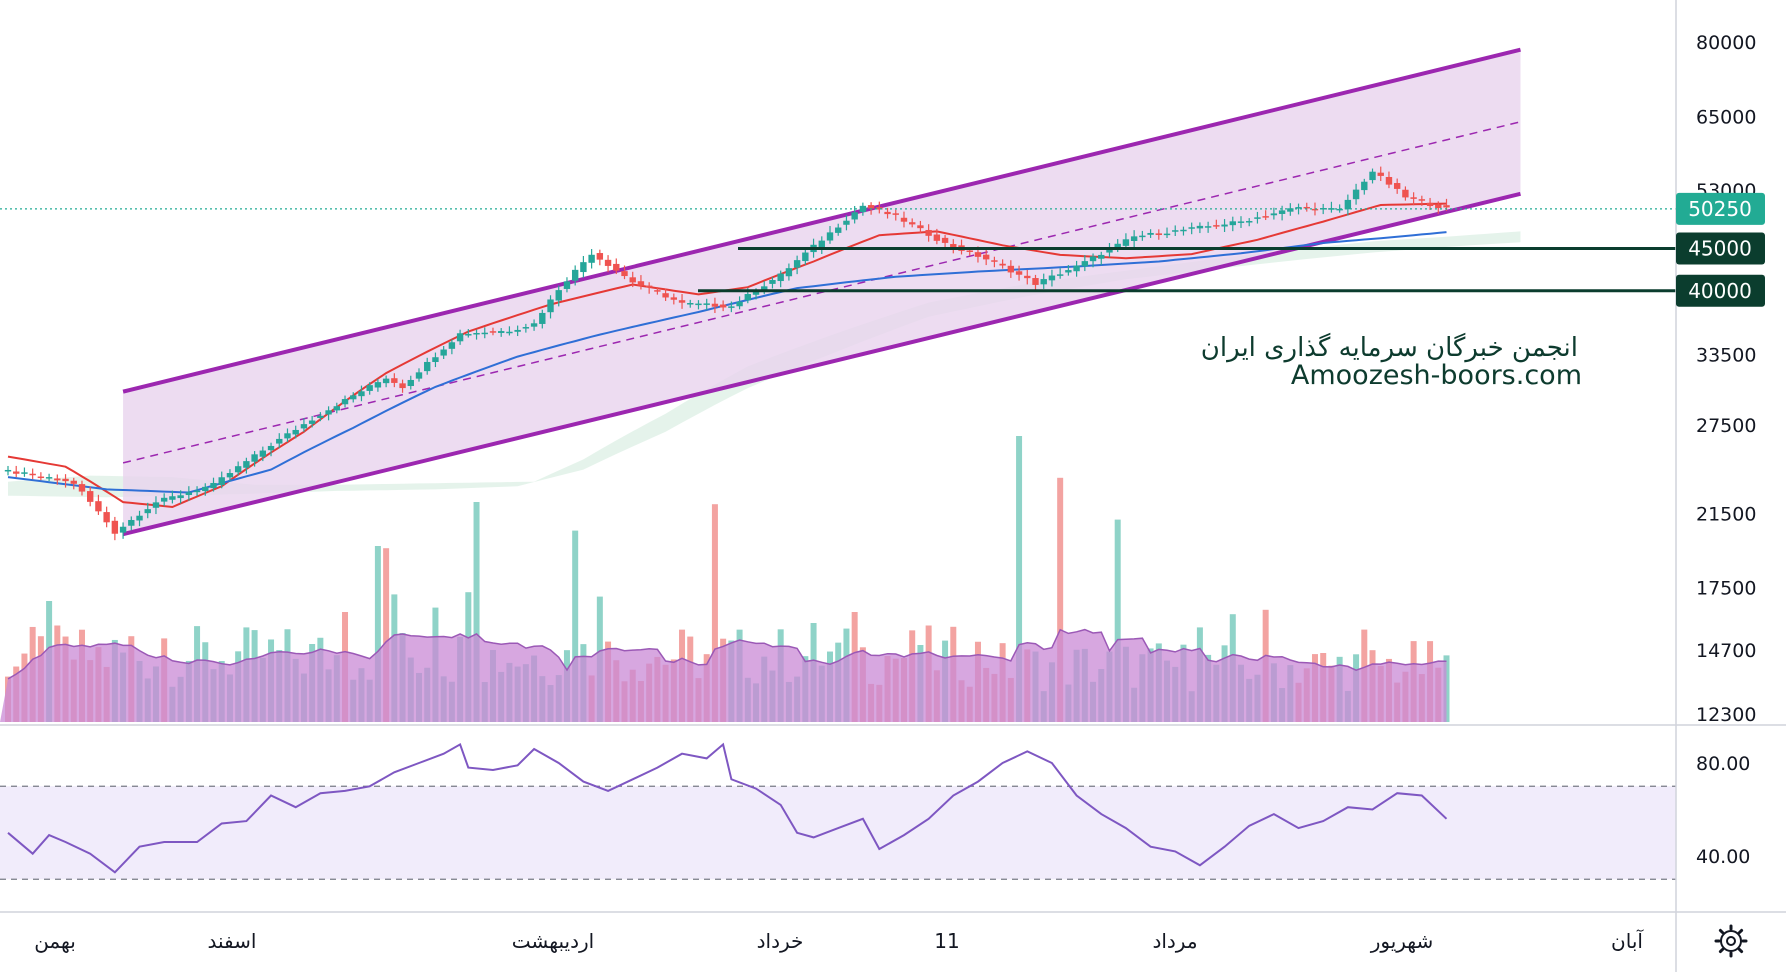  Describe the element at coordinates (839, 940) in the screenshot. I see `time-axis: بهمن اسفند اردیبهشت خرداد 11 مرداد شهریور آبان` at that location.